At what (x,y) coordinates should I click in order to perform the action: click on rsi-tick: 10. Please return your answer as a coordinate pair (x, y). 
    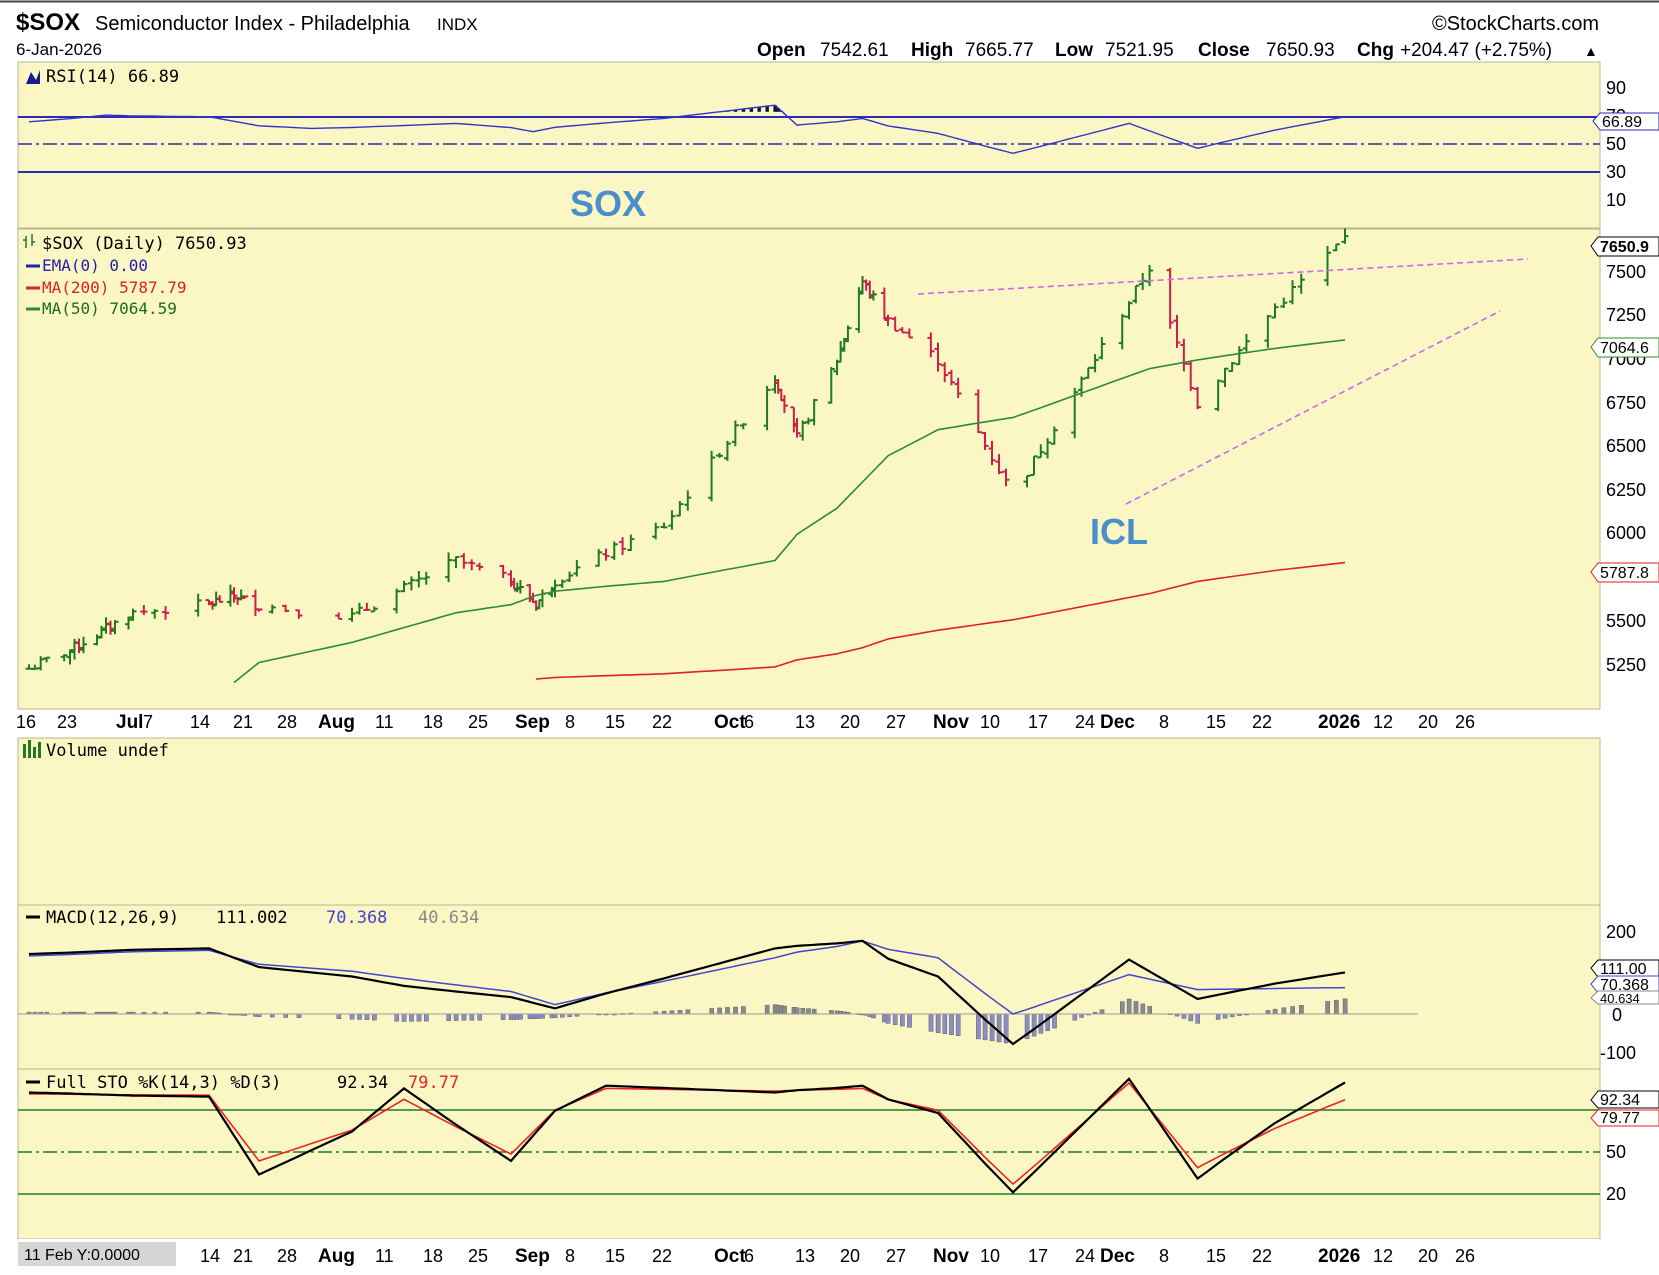
    Looking at the image, I should click on (1616, 200).